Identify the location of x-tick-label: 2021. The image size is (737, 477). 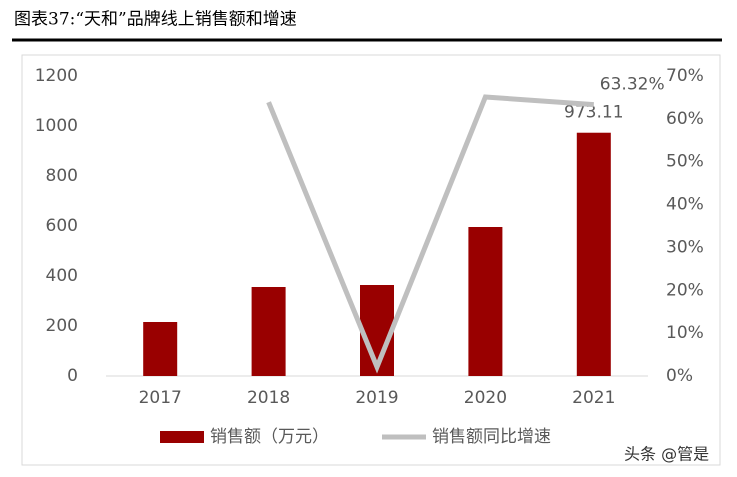
(593, 398).